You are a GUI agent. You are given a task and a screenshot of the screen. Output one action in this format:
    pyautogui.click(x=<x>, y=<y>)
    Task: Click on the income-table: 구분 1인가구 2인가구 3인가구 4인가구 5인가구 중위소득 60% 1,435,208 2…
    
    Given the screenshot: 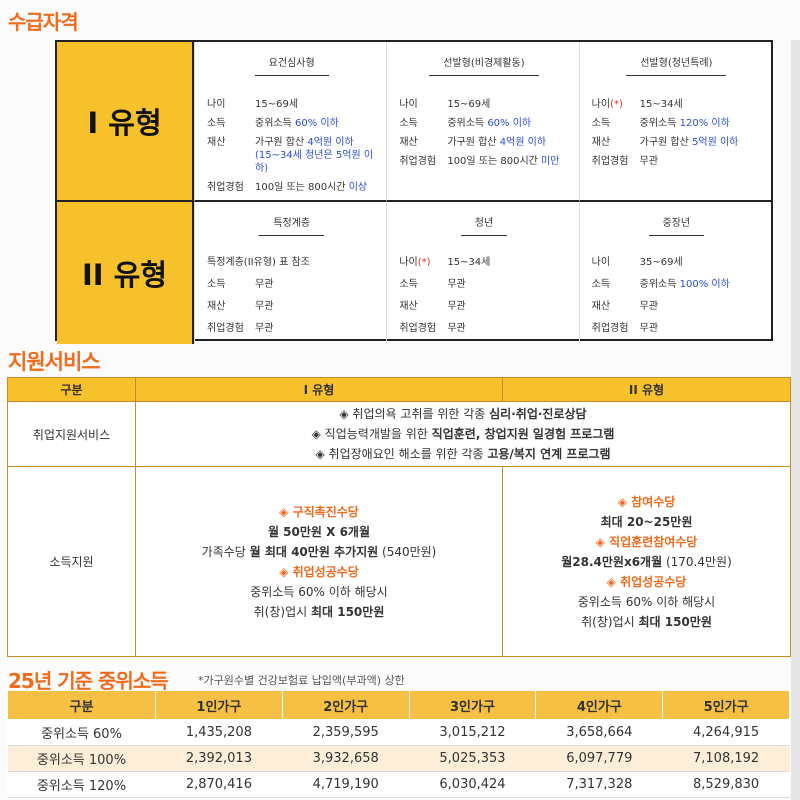 What is the action you would take?
    pyautogui.click(x=398, y=744)
    